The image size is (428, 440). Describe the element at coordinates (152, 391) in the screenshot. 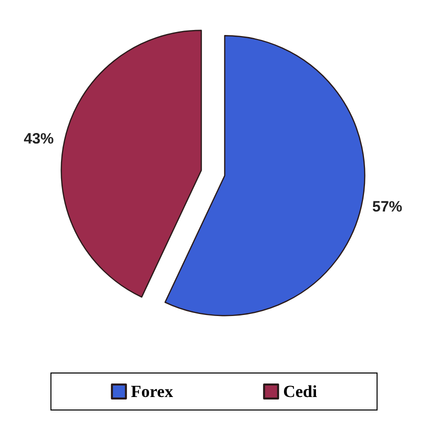

I see `legend-label: Forex` at that location.